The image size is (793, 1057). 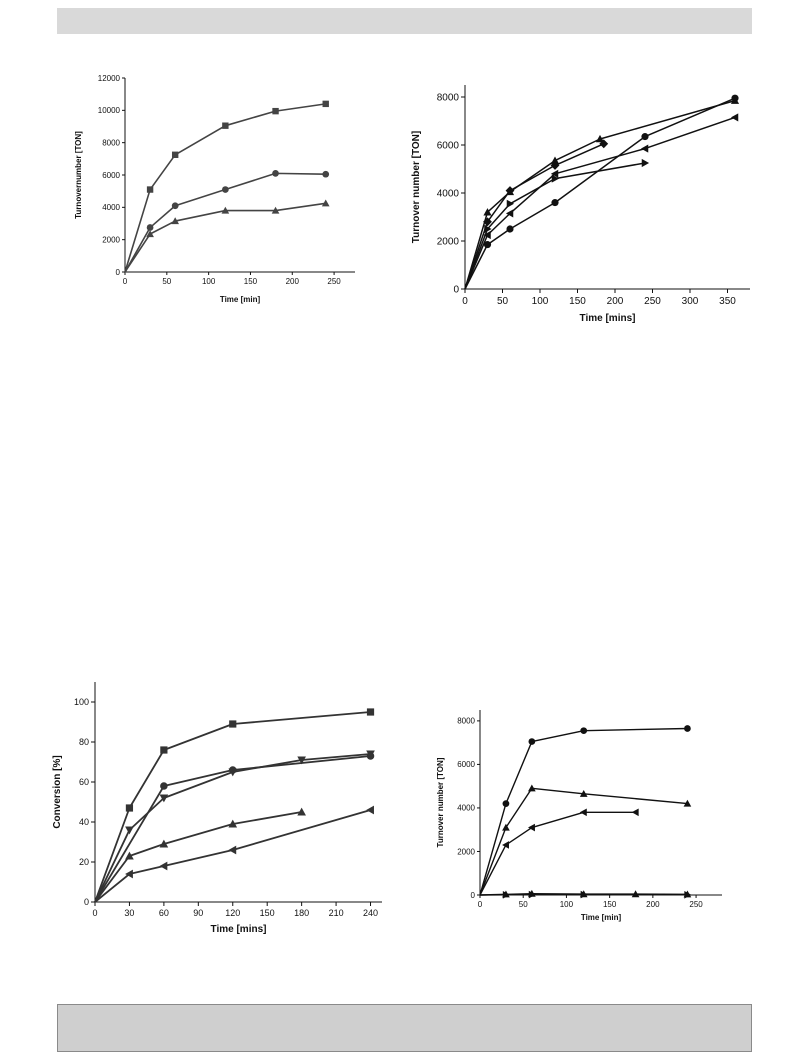 What do you see at coordinates (198, 913) in the screenshot?
I see `x-tick-label: 90` at bounding box center [198, 913].